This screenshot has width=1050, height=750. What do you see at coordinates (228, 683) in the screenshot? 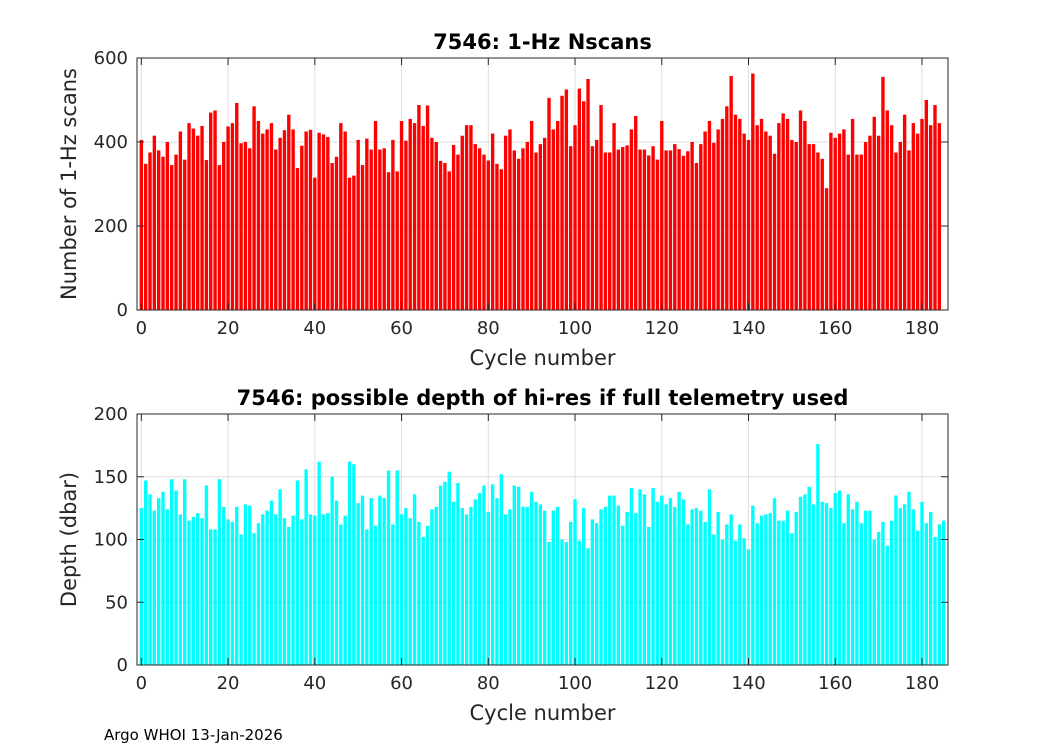
I see `bottom-chart-xtick-label: 20` at bounding box center [228, 683].